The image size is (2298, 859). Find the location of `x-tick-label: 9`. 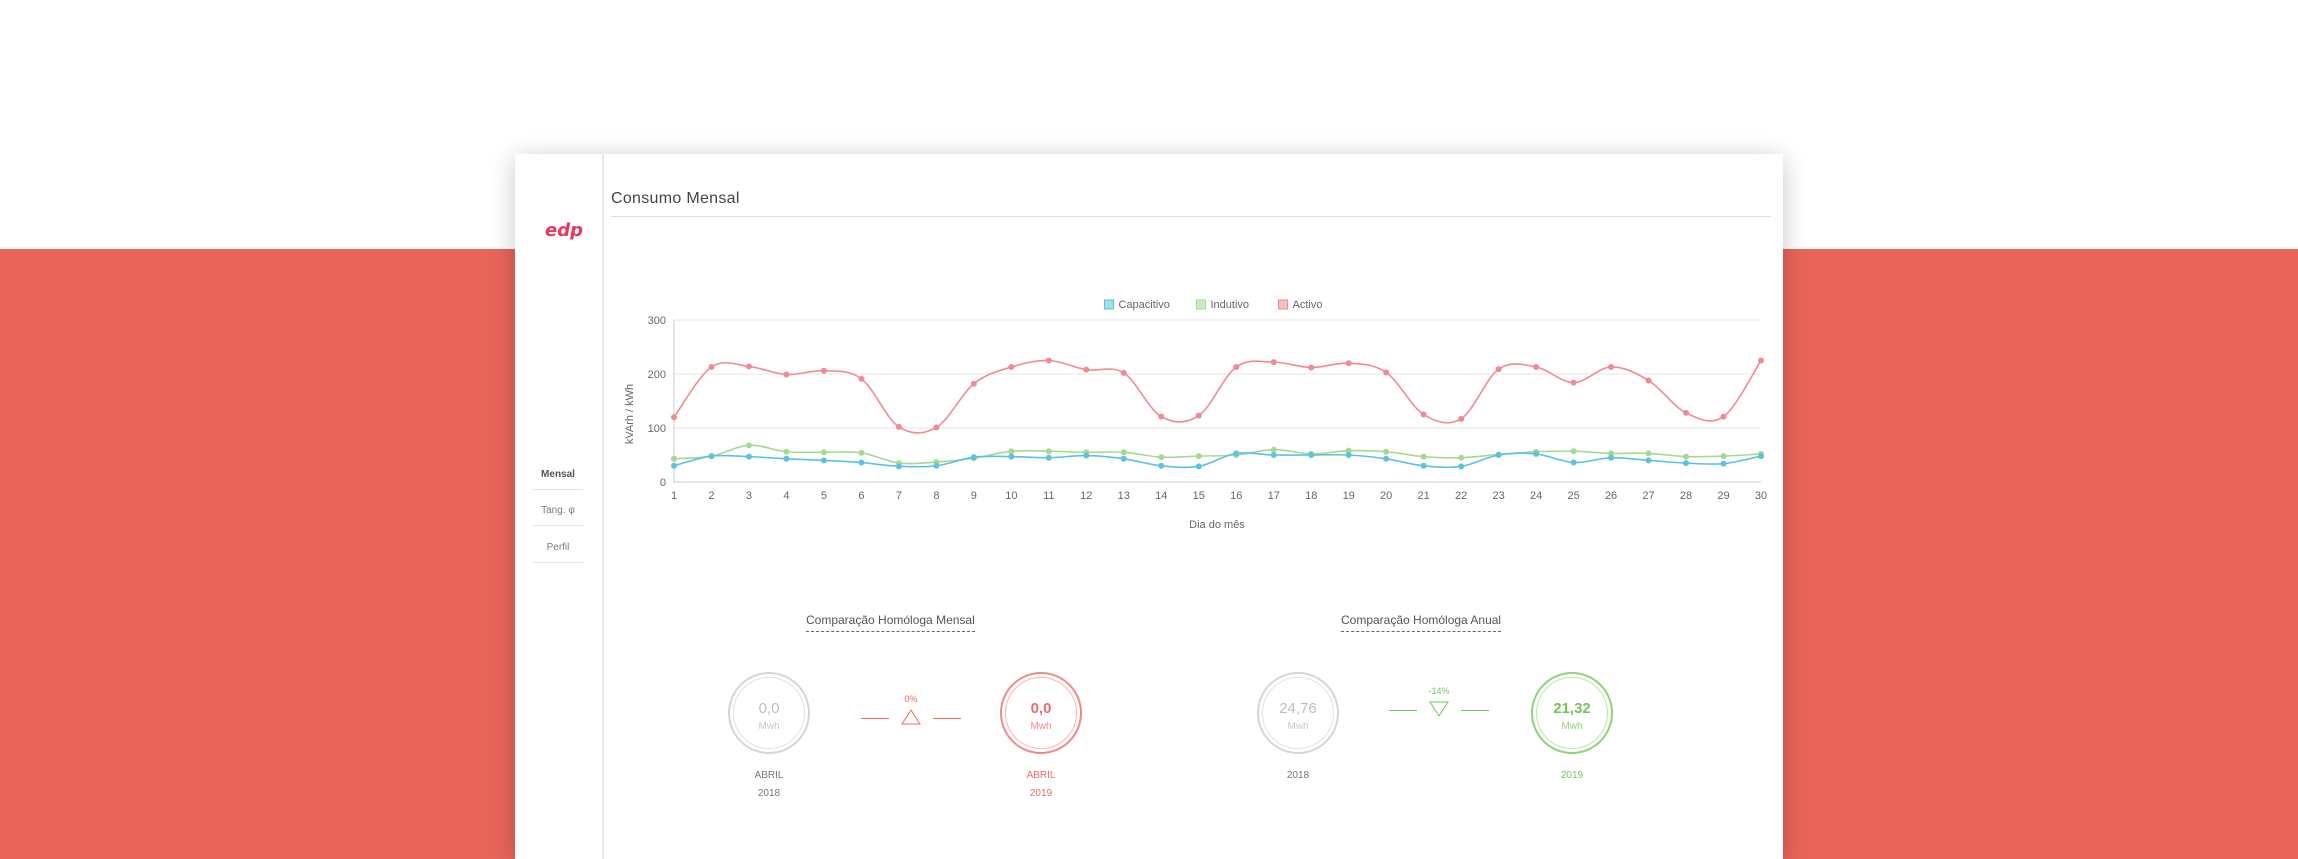

x-tick-label: 9 is located at coordinates (974, 496).